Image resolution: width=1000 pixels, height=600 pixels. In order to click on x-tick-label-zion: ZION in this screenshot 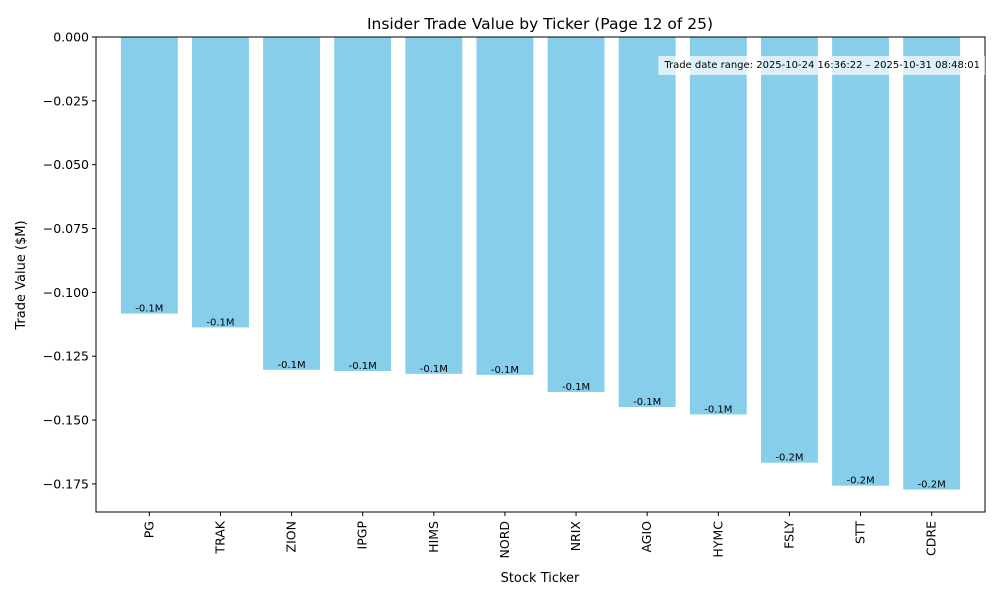, I will do `click(291, 536)`.